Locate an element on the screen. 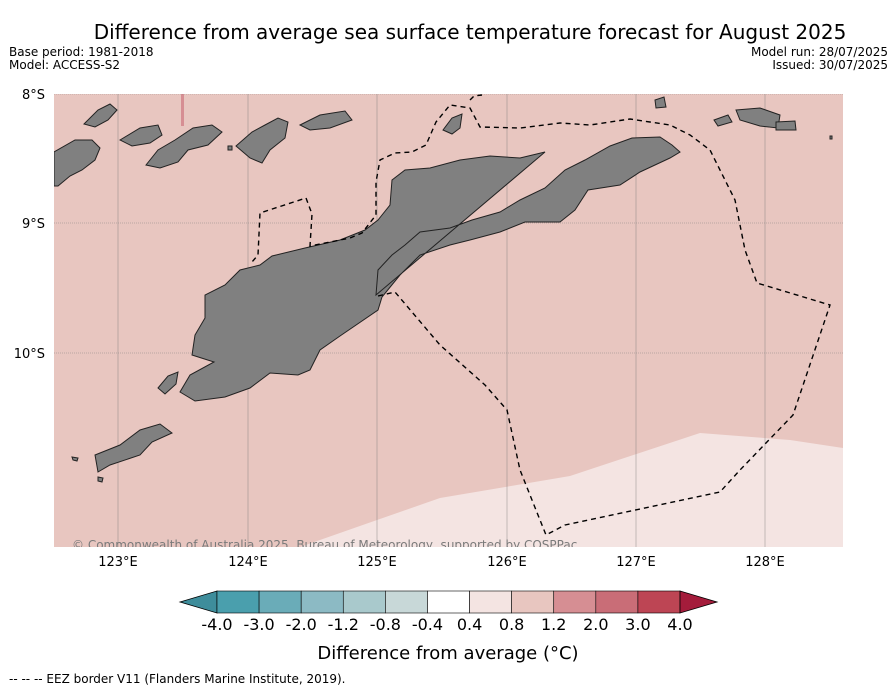 The width and height of the screenshot is (896, 690). colorbar-over-arrow is located at coordinates (699, 602).